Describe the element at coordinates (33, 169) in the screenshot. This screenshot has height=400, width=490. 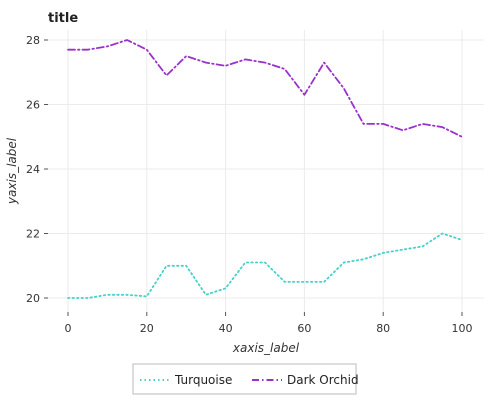
I see `y-tick-label: 24` at that location.